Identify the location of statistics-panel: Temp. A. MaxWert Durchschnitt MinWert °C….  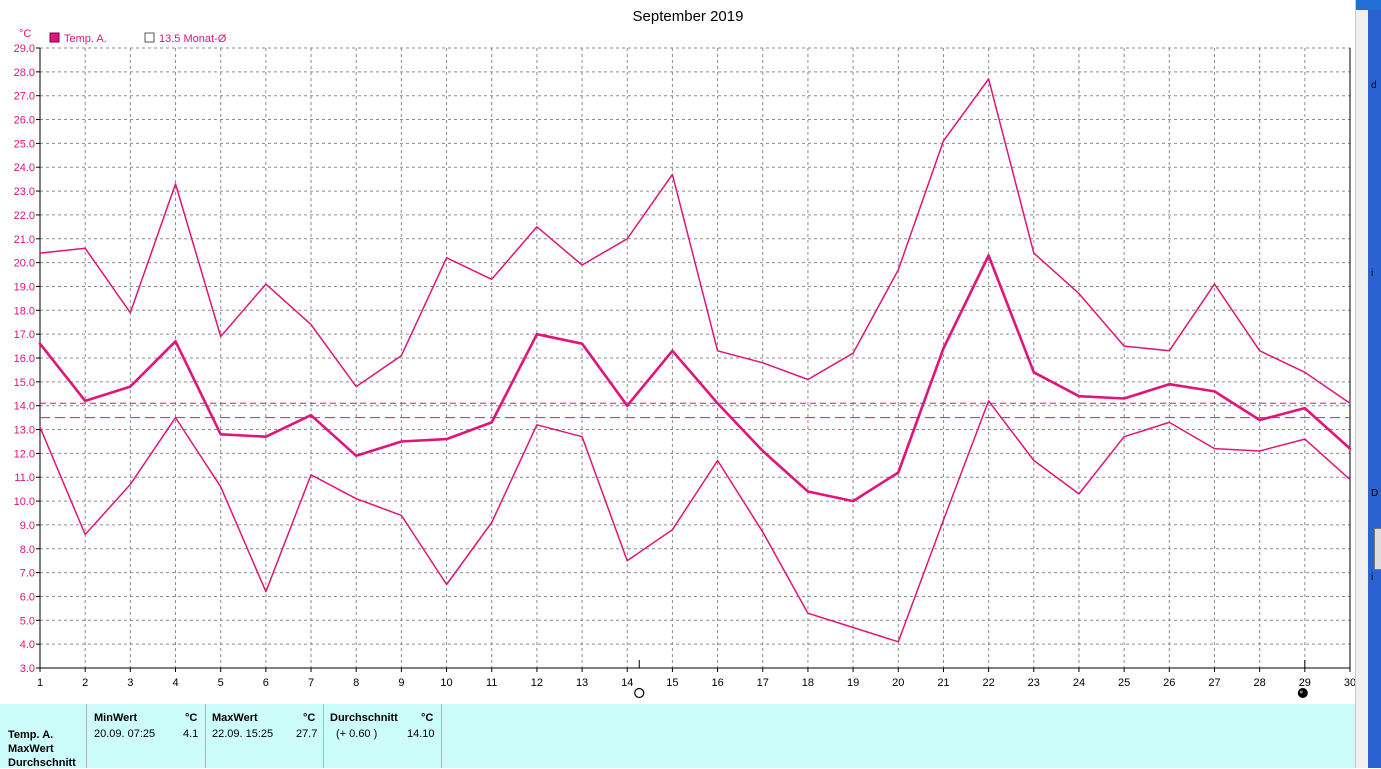
(677, 736).